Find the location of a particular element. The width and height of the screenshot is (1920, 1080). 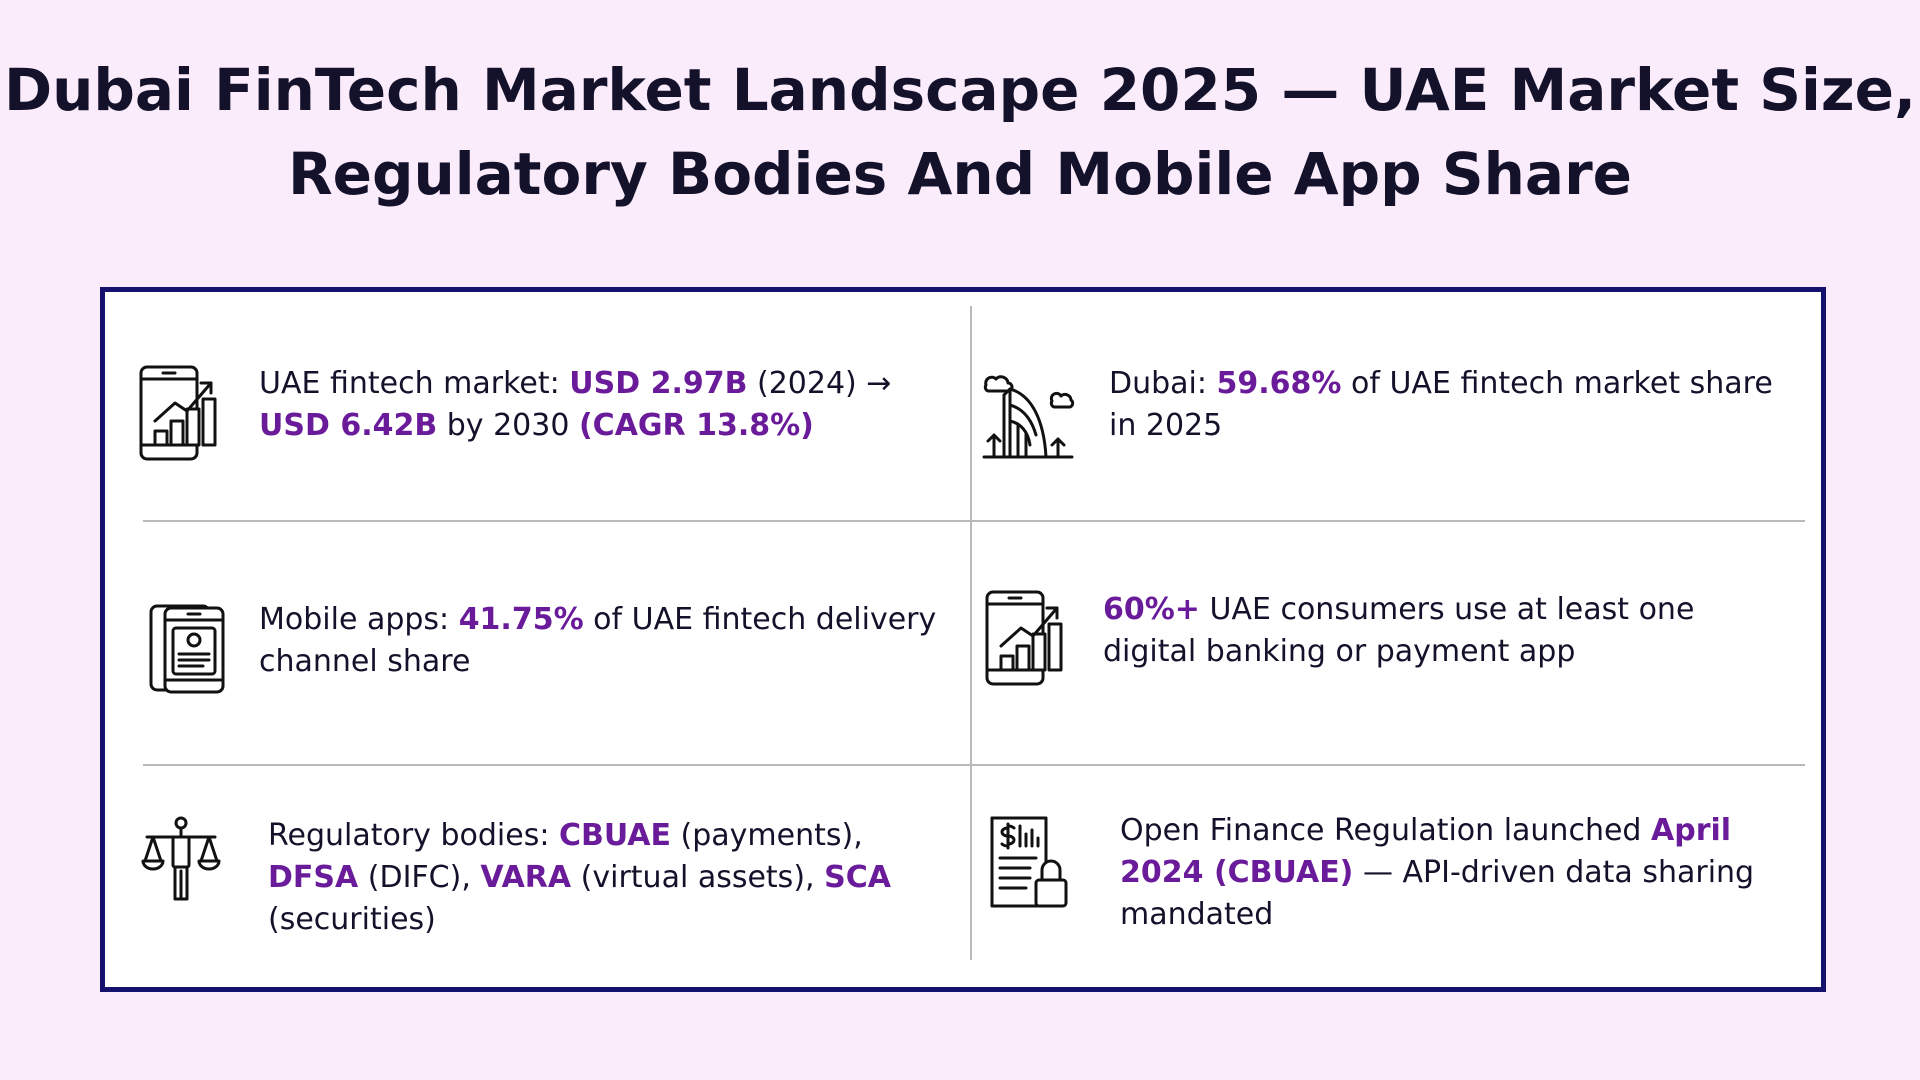

highlight-value: DFSA is located at coordinates (313, 877).